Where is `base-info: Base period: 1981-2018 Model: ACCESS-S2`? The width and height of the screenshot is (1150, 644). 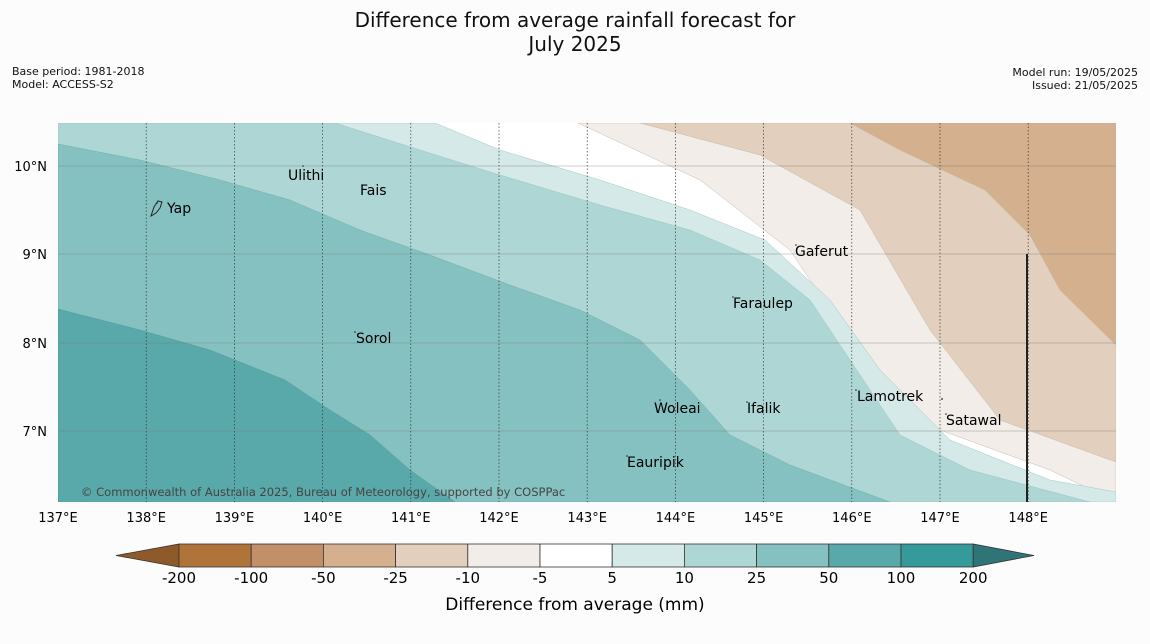 base-info: Base period: 1981-2018 Model: ACCESS-S2 is located at coordinates (78, 78).